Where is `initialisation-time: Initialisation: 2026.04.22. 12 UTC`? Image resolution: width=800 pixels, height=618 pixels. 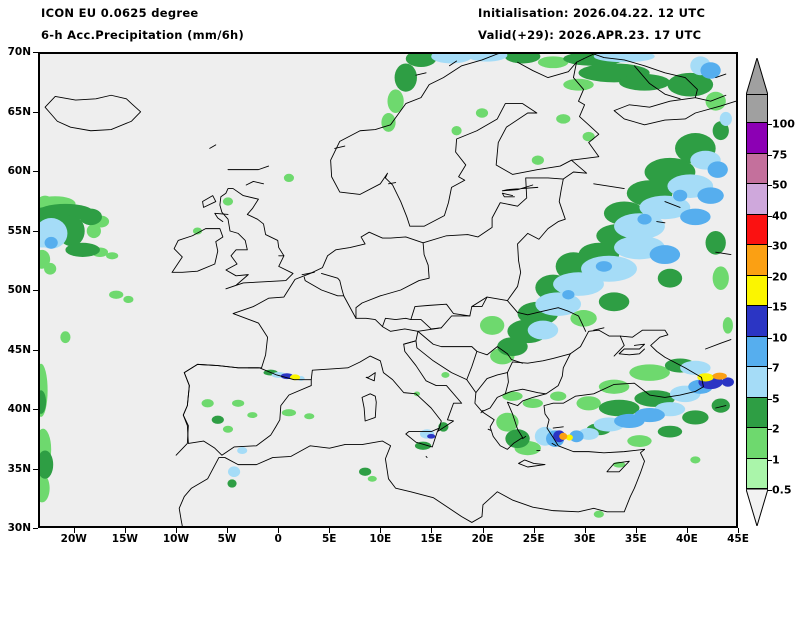 initialisation-time: Initialisation: 2026.04.22. 12 UTC is located at coordinates (592, 13).